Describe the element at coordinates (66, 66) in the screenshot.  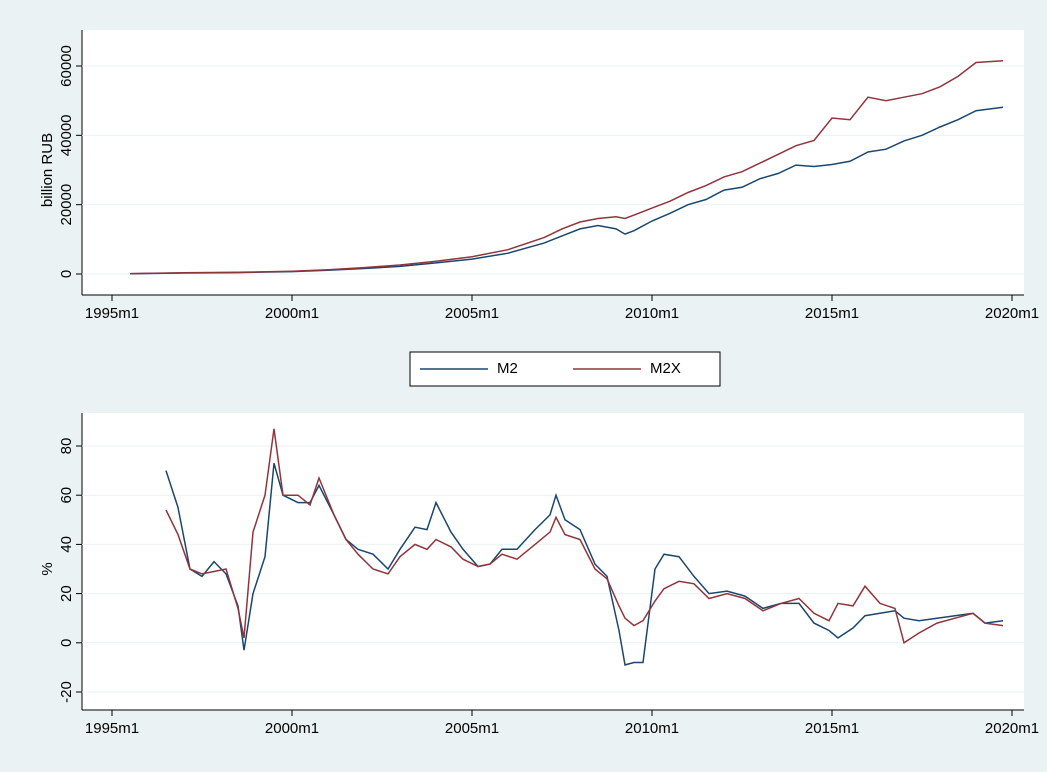
I see `y-tick-label: 60000` at that location.